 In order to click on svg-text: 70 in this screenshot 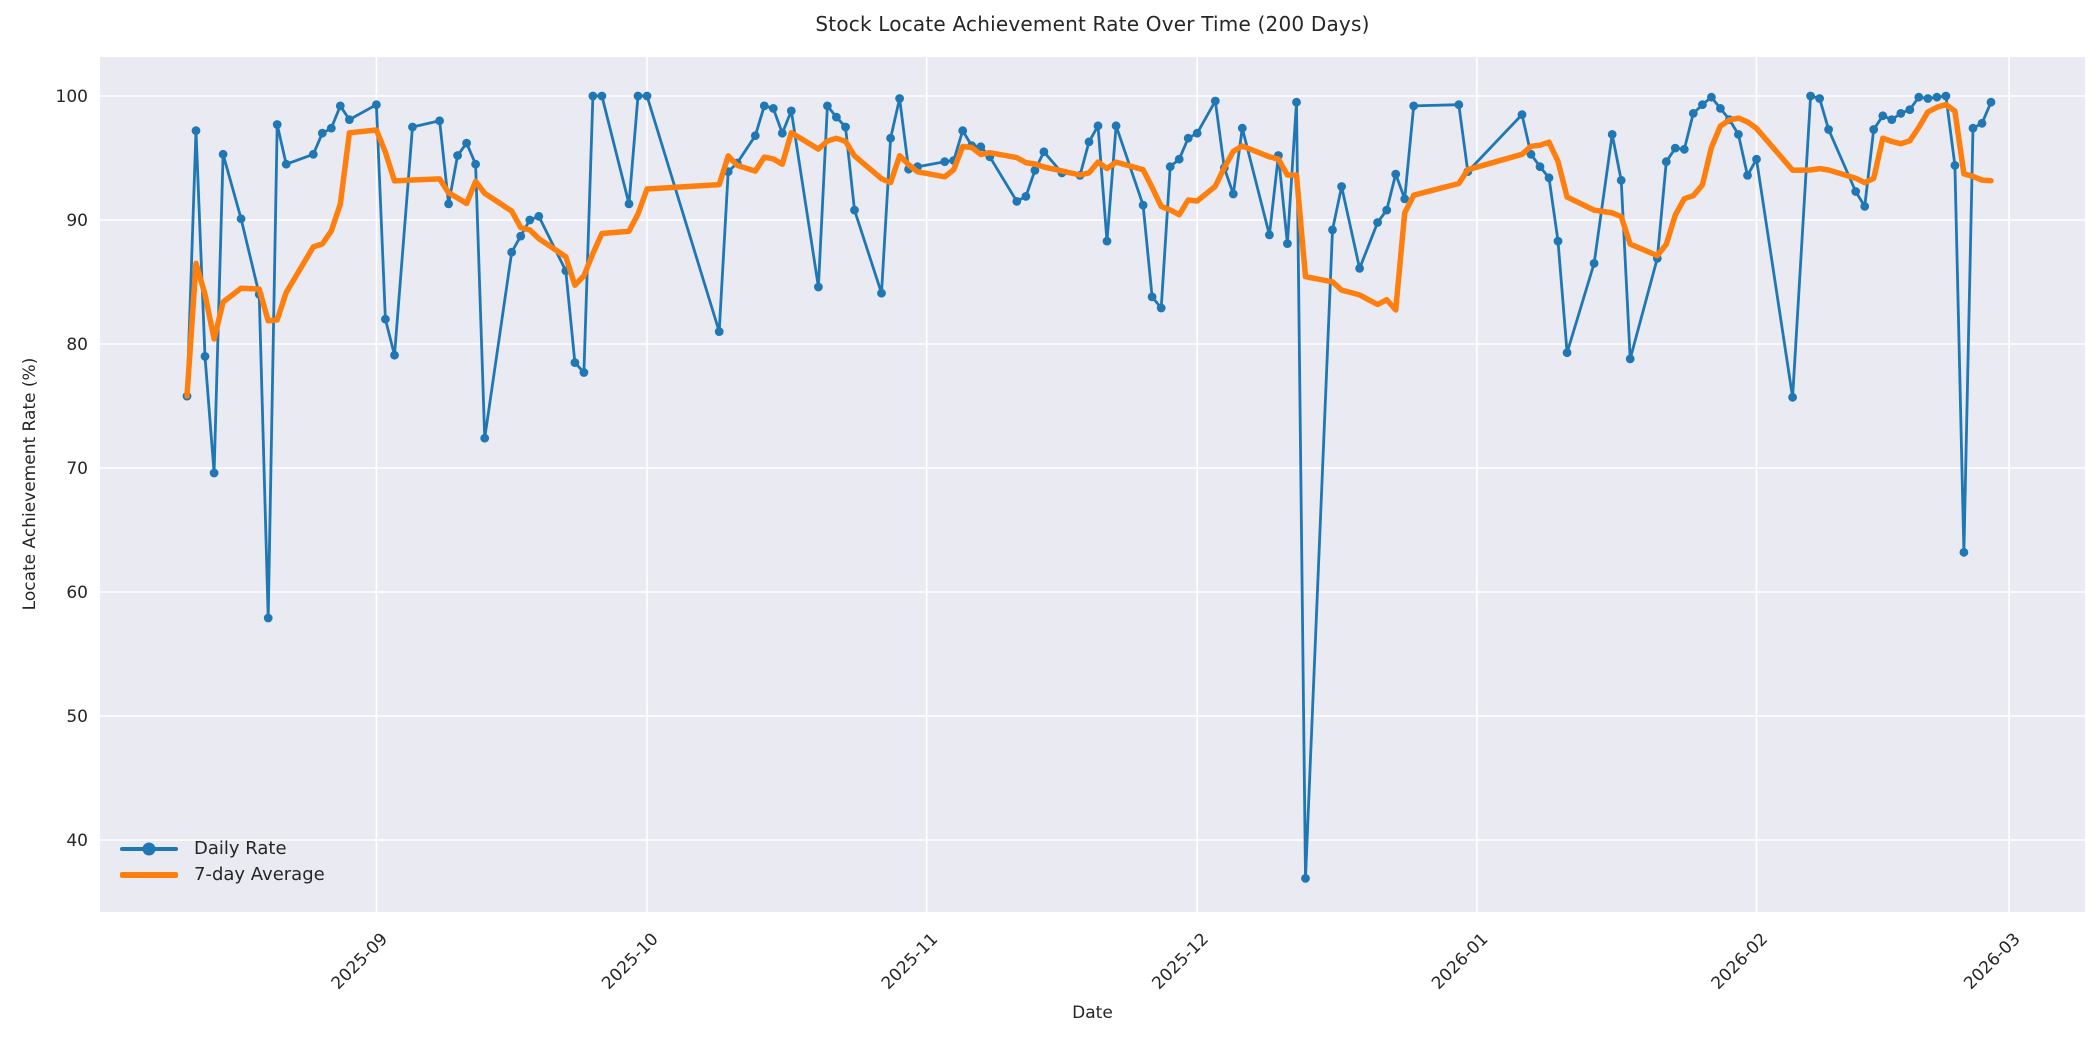, I will do `click(77, 469)`.